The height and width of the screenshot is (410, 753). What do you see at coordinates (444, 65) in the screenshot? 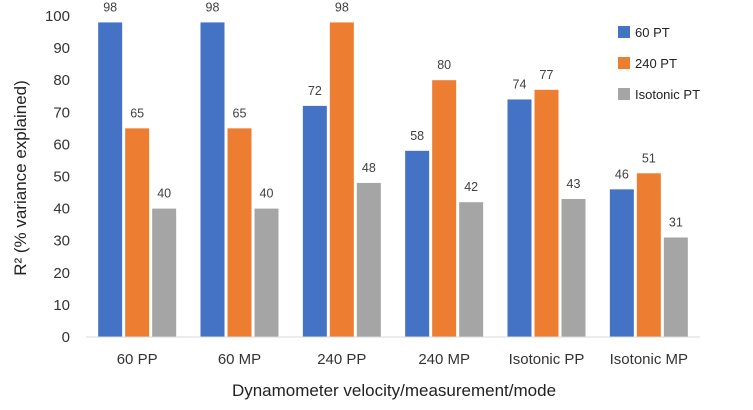
I see `data-label-240-pt-240-mp: 80` at bounding box center [444, 65].